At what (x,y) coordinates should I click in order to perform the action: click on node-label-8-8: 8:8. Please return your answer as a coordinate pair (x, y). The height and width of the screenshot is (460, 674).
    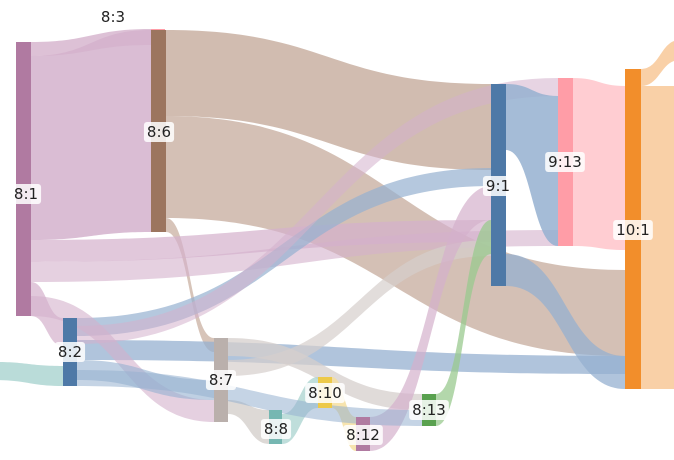
    Looking at the image, I should click on (276, 429).